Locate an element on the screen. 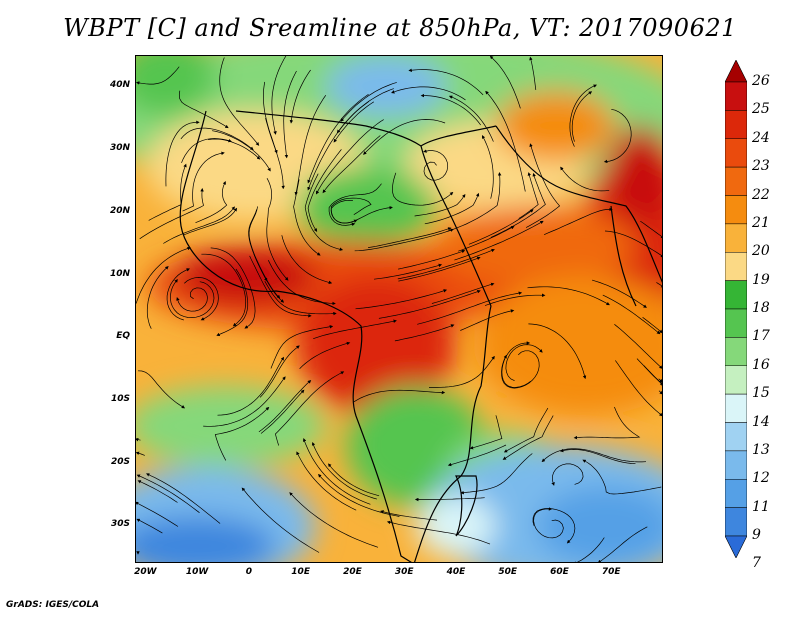  lon-tick-label: 10E is located at coordinates (300, 572).